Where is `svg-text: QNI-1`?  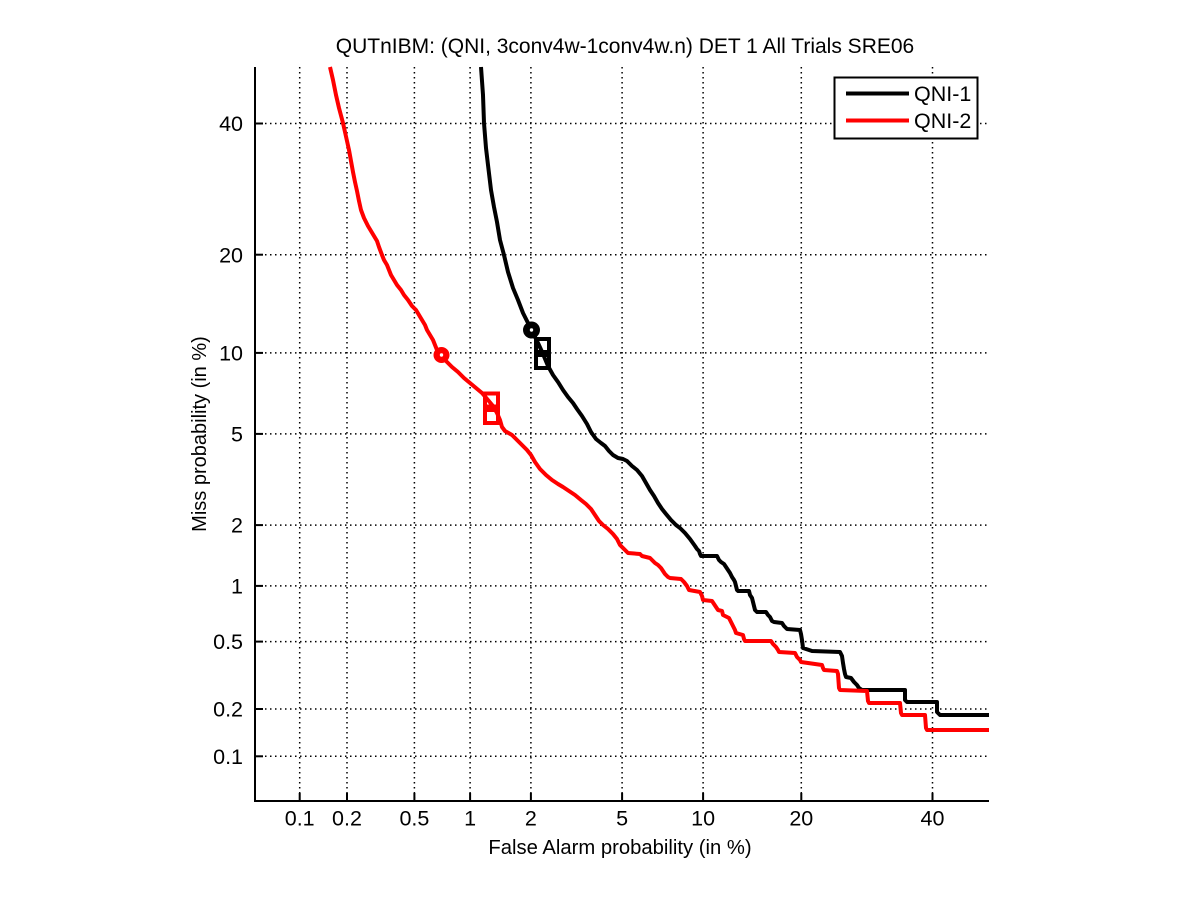 svg-text: QNI-1 is located at coordinates (942, 94).